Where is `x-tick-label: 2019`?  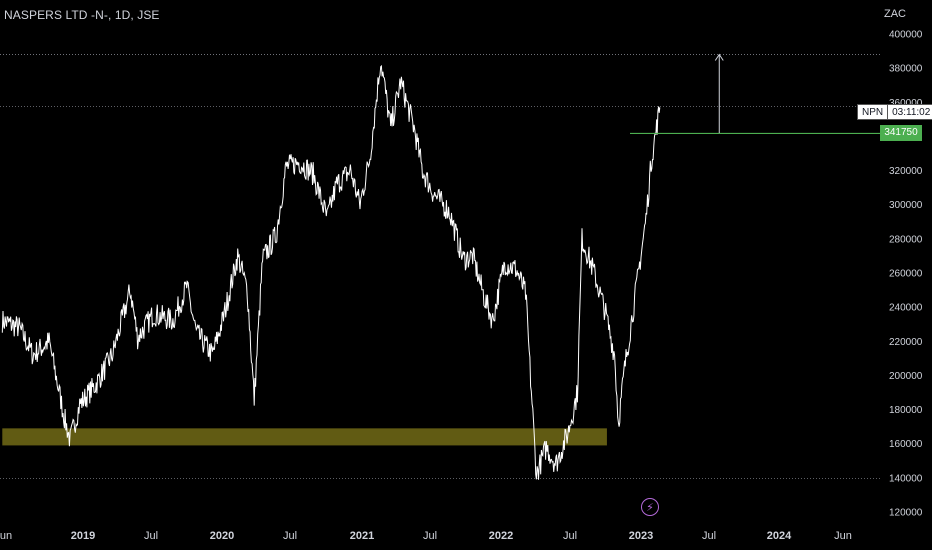 x-tick-label: 2019 is located at coordinates (83, 536).